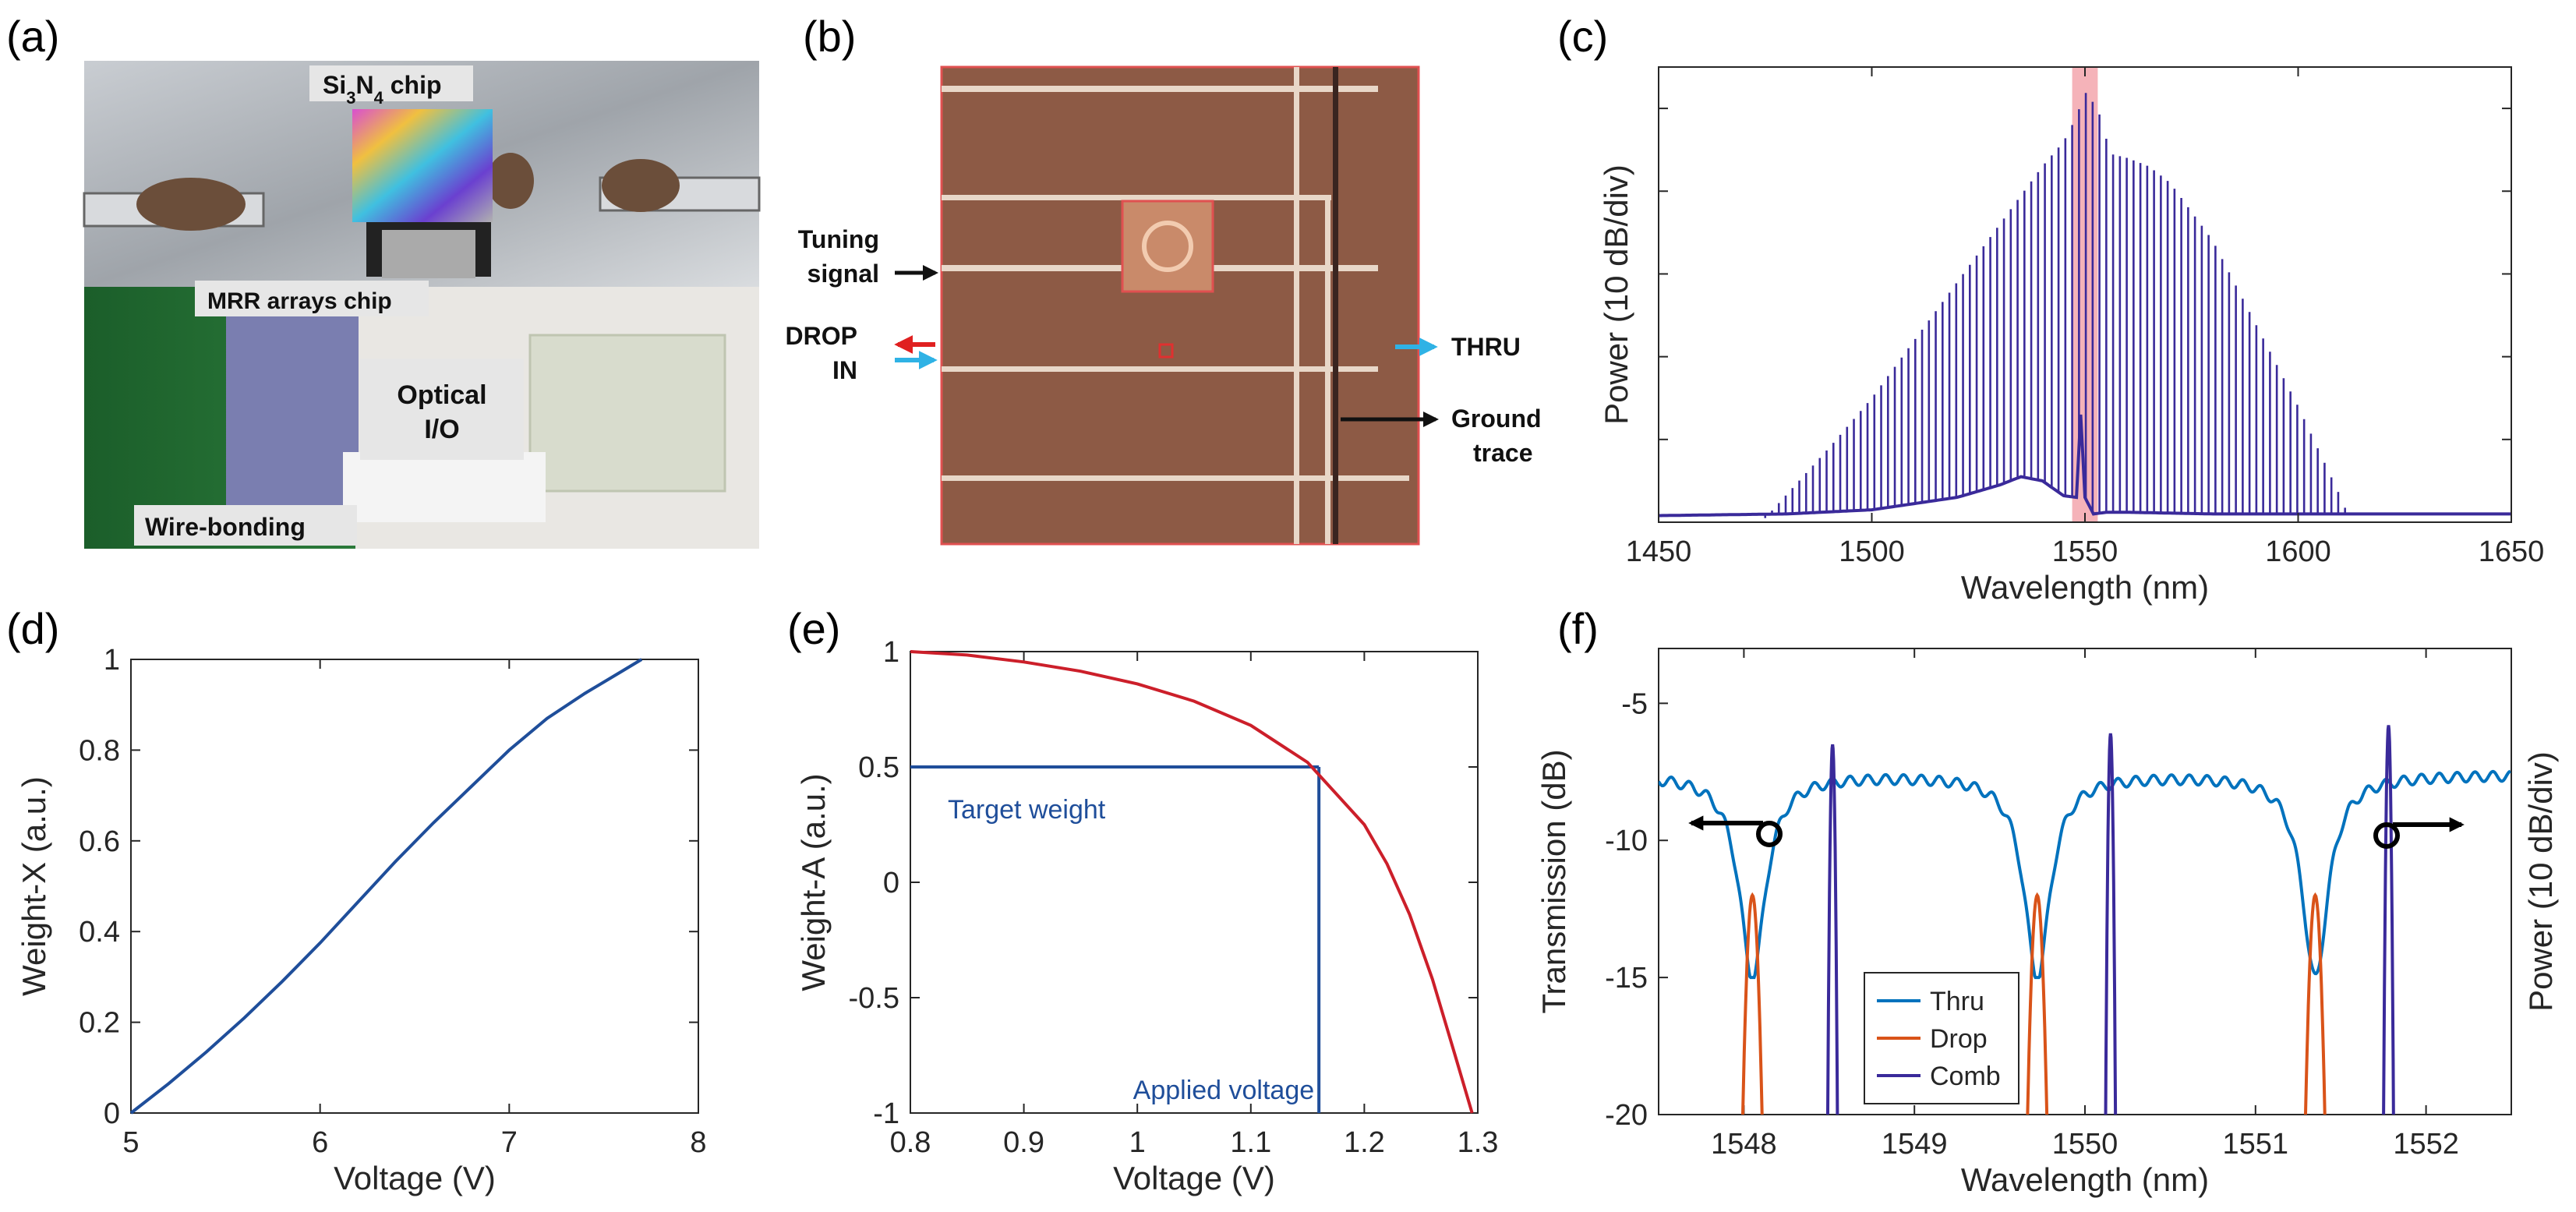 Image resolution: width=2576 pixels, height=1212 pixels. Describe the element at coordinates (34, 886) in the screenshot. I see `y-axis-label: Weight-X (a.u.)` at that location.